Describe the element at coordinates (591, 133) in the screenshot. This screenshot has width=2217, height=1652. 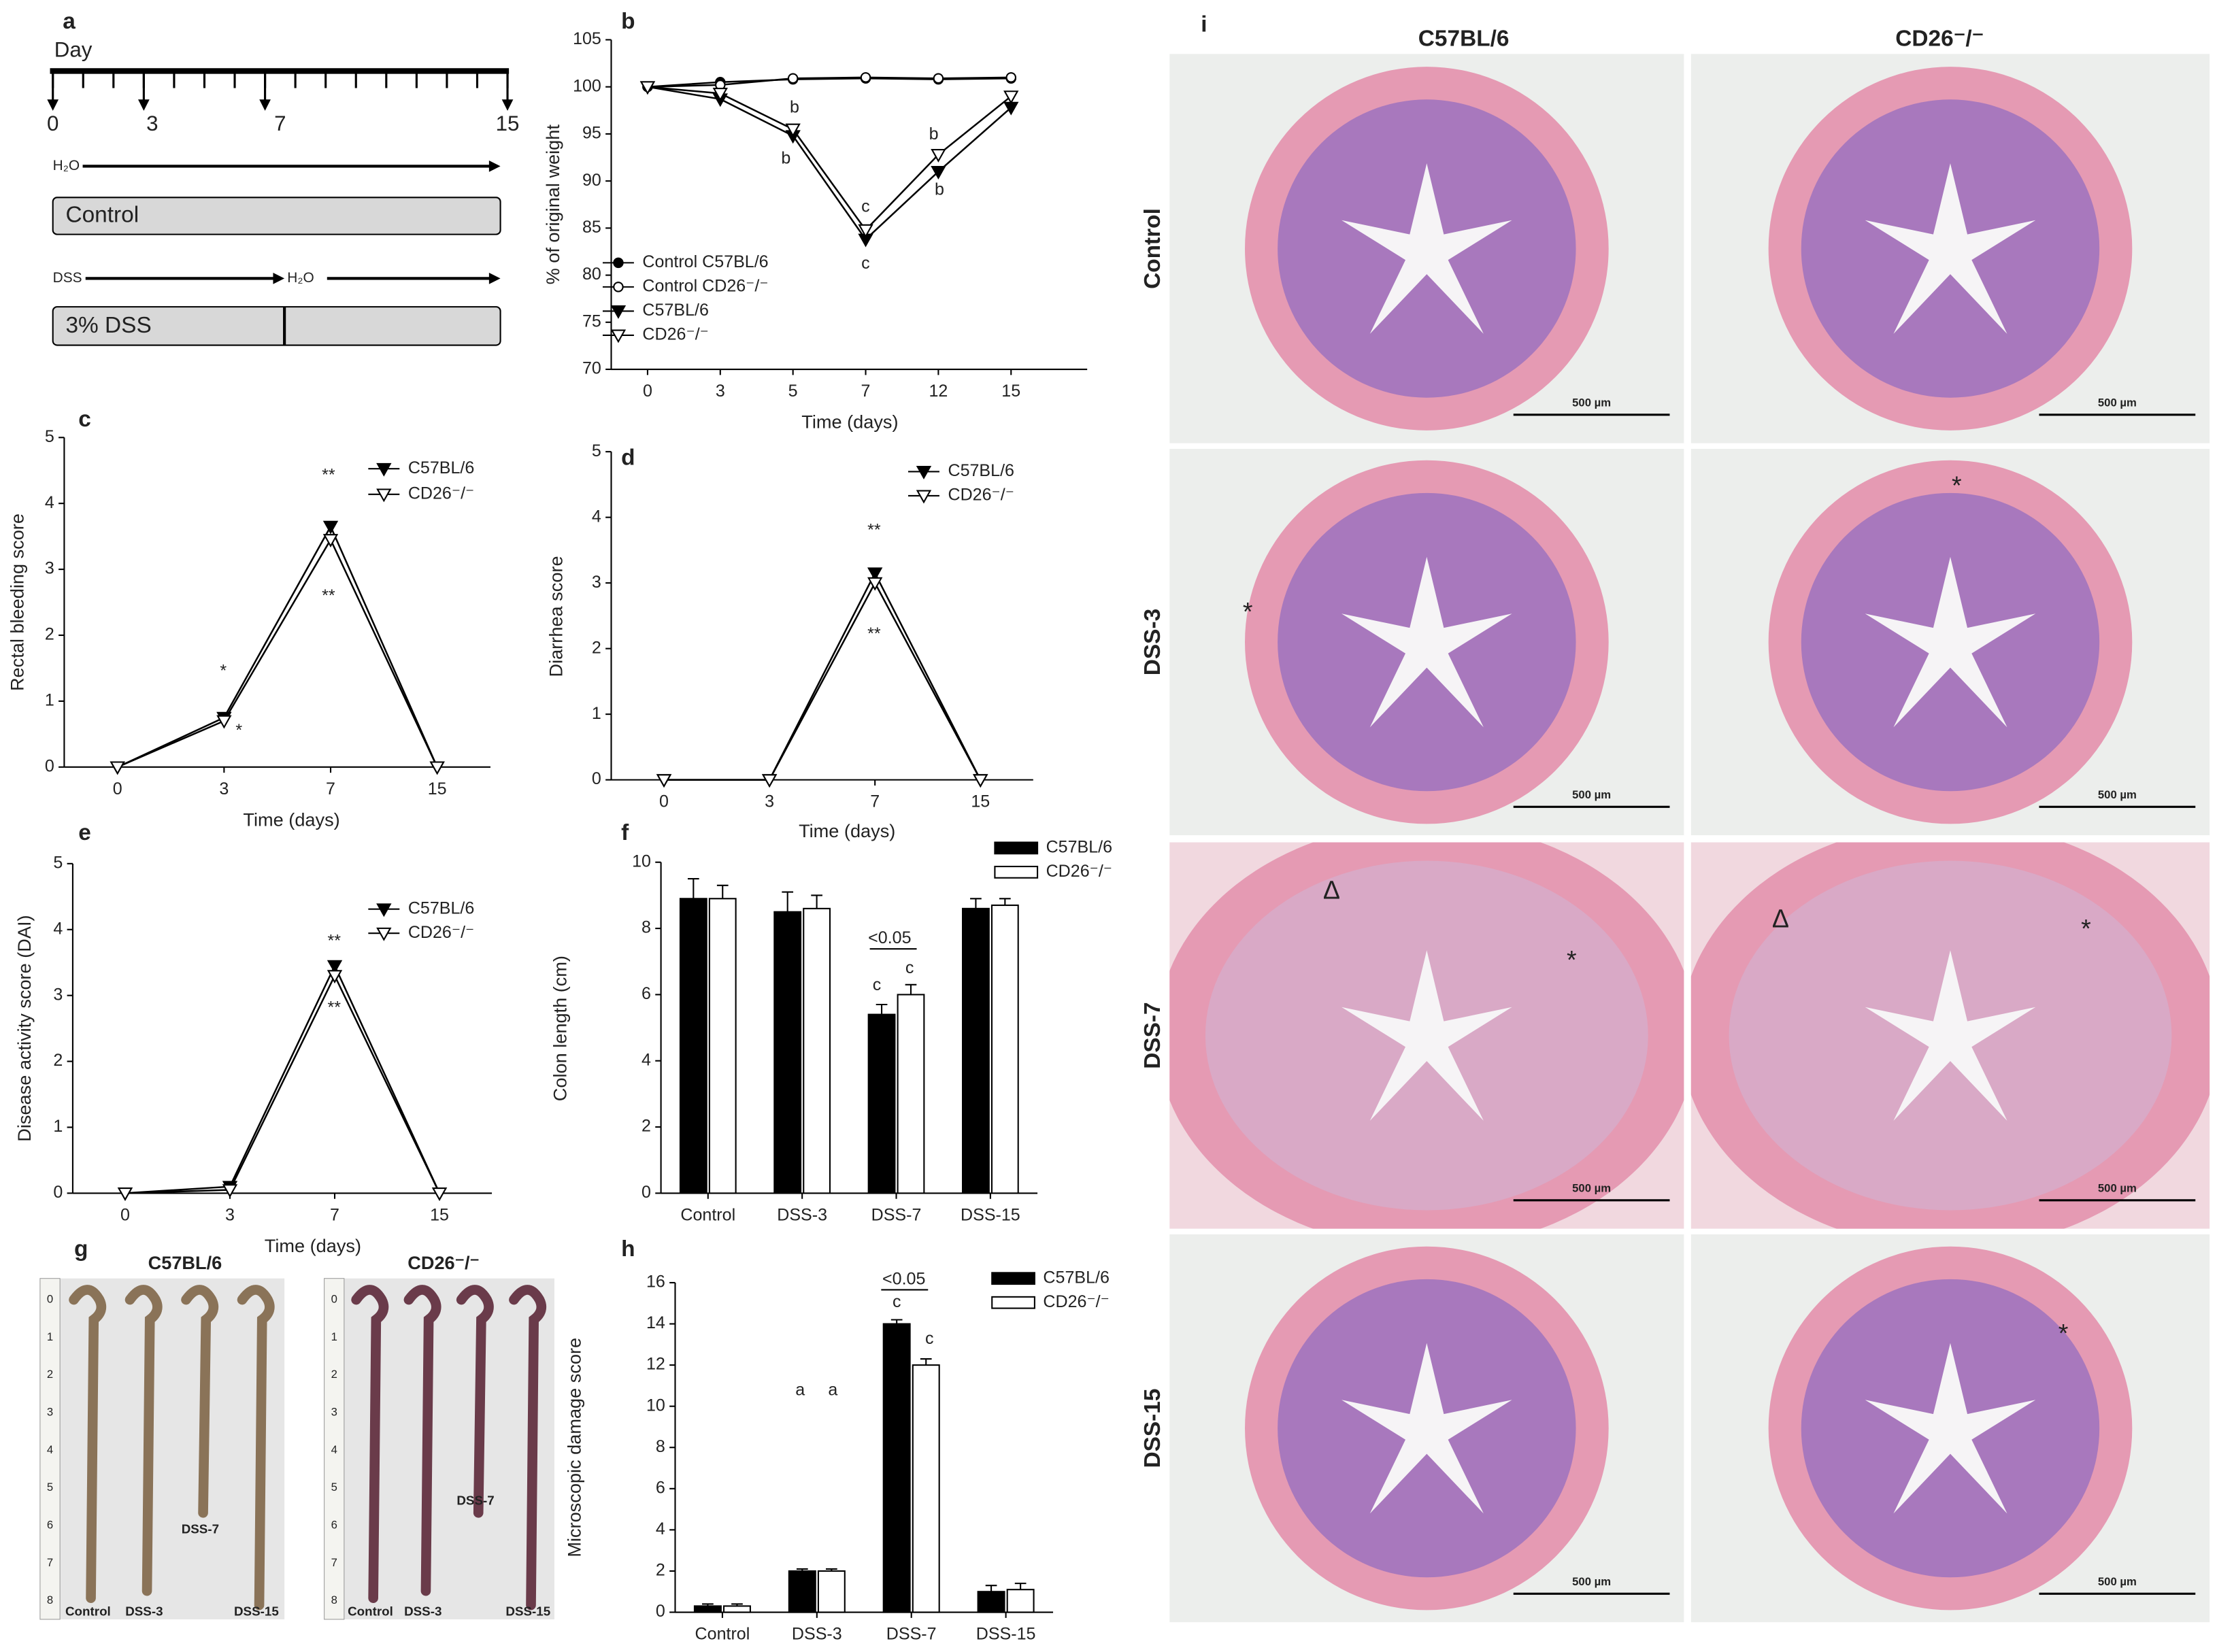
I see `y-tick-label: 95` at that location.